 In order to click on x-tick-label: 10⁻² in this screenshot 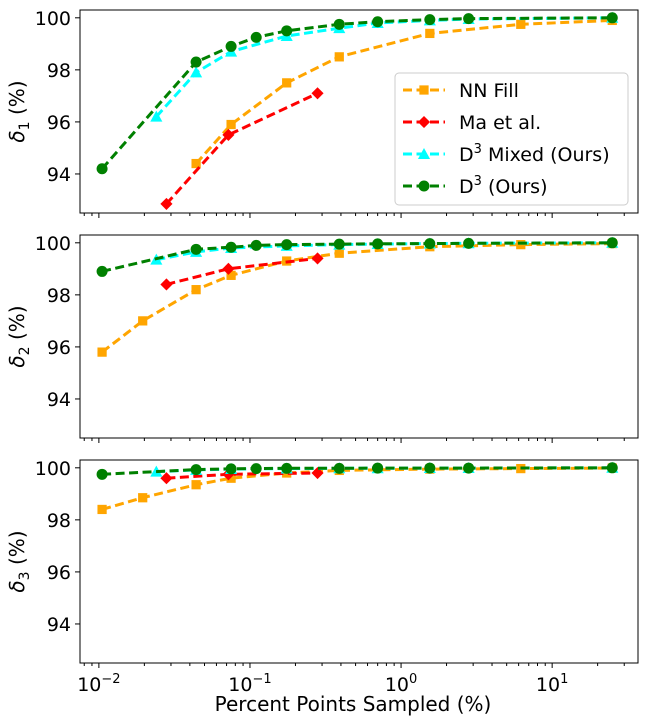, I will do `click(98, 684)`.